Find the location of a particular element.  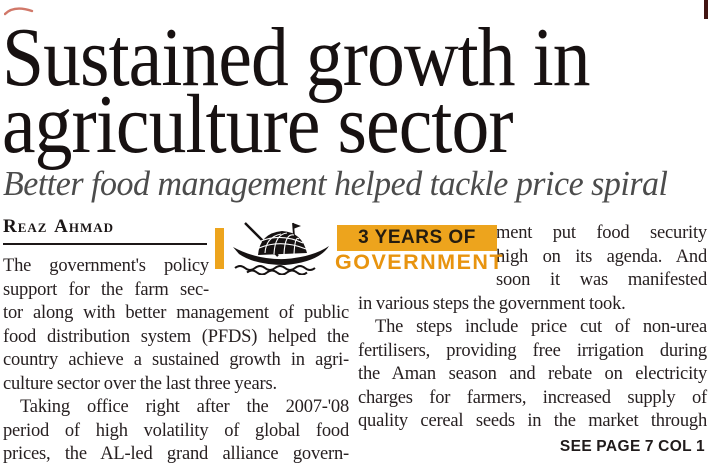

body-line: The steps include price cut of non-urea is located at coordinates (541, 327).